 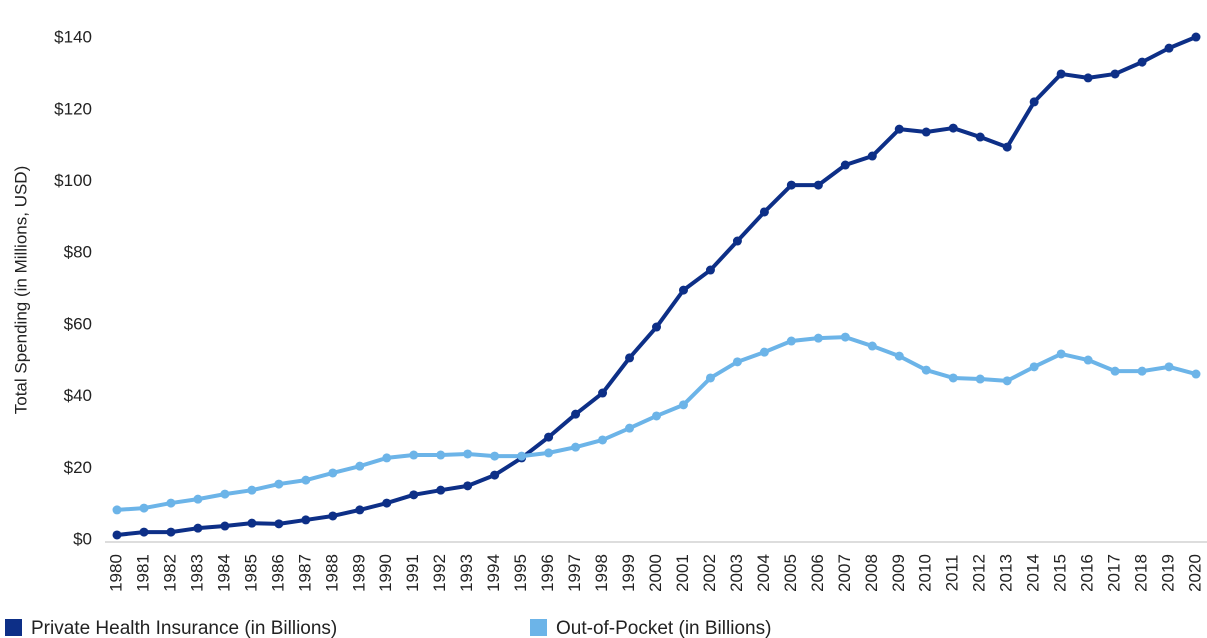 I want to click on x-tick-label: 1987, so click(x=304, y=573).